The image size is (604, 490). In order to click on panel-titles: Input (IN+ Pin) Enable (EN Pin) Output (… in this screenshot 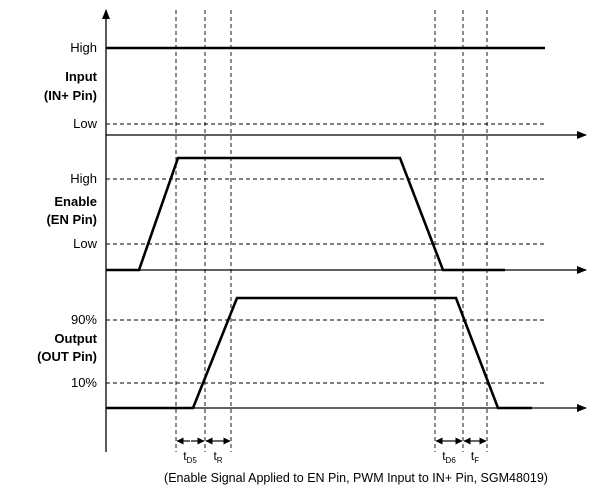, I will do `click(67, 216)`.